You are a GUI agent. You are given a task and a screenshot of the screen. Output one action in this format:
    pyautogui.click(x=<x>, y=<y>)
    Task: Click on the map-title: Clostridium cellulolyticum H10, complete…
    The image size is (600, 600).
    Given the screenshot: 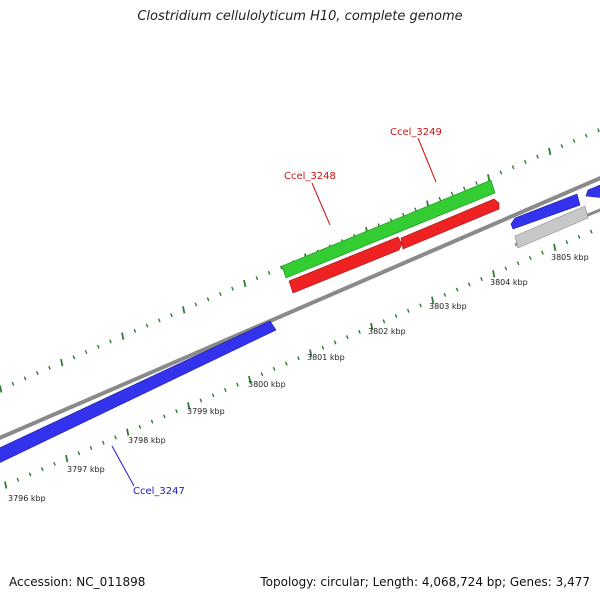 What is the action you would take?
    pyautogui.click(x=300, y=16)
    